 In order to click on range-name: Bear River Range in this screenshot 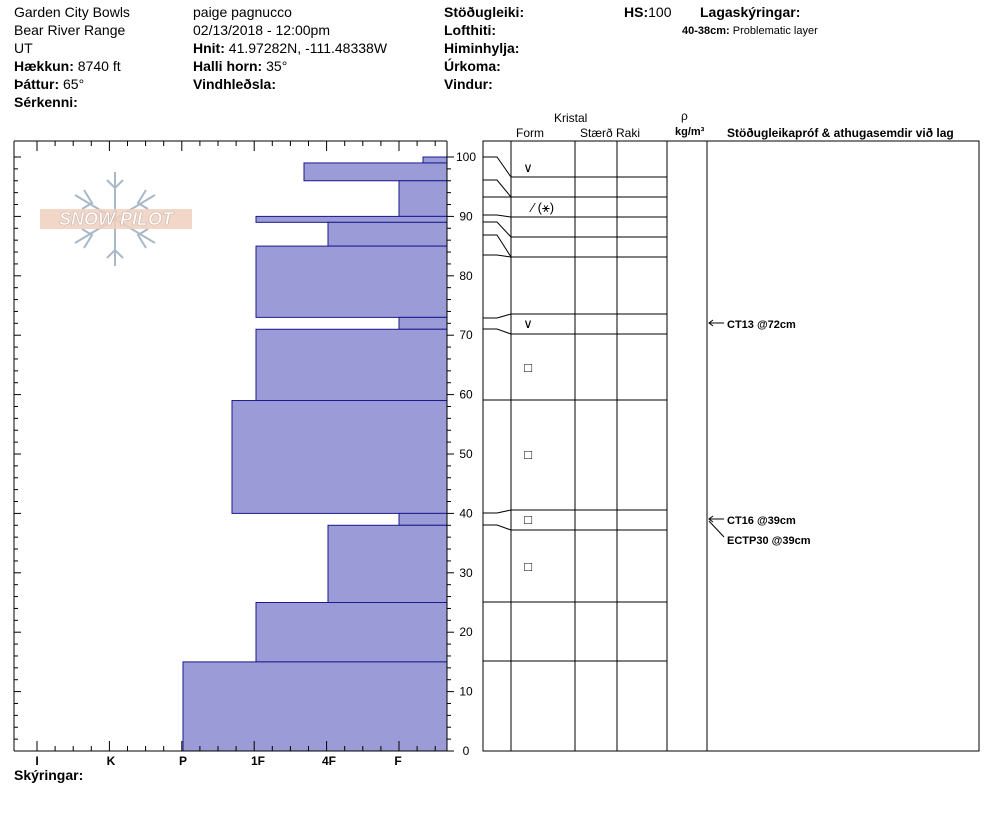, I will do `click(70, 30)`.